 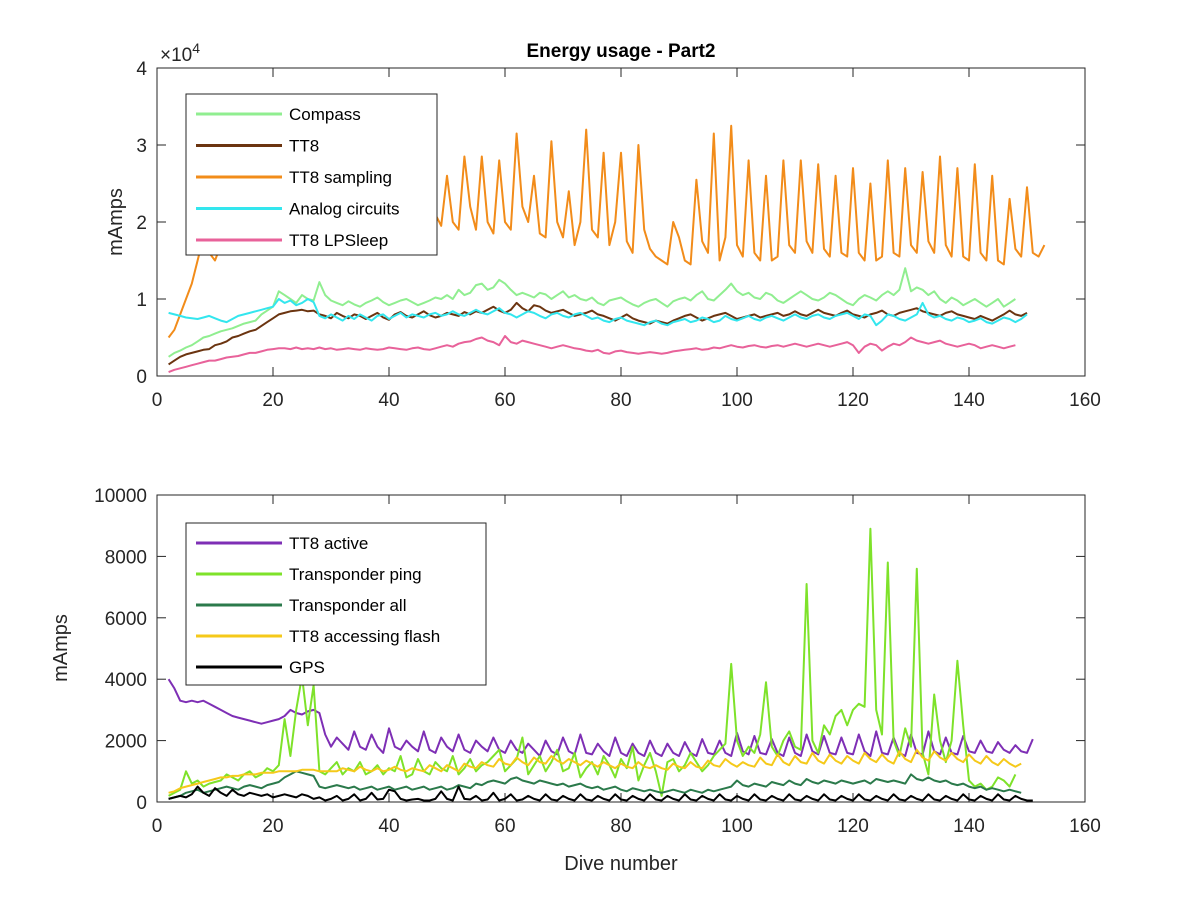 What do you see at coordinates (620, 51) in the screenshot?
I see `figure-title: Energy usage - Part2` at bounding box center [620, 51].